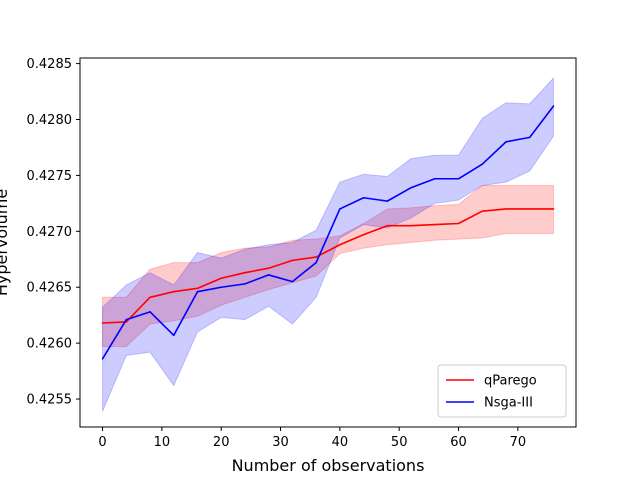  I want to click on y-tick-label: 0.4285, so click(50, 64).